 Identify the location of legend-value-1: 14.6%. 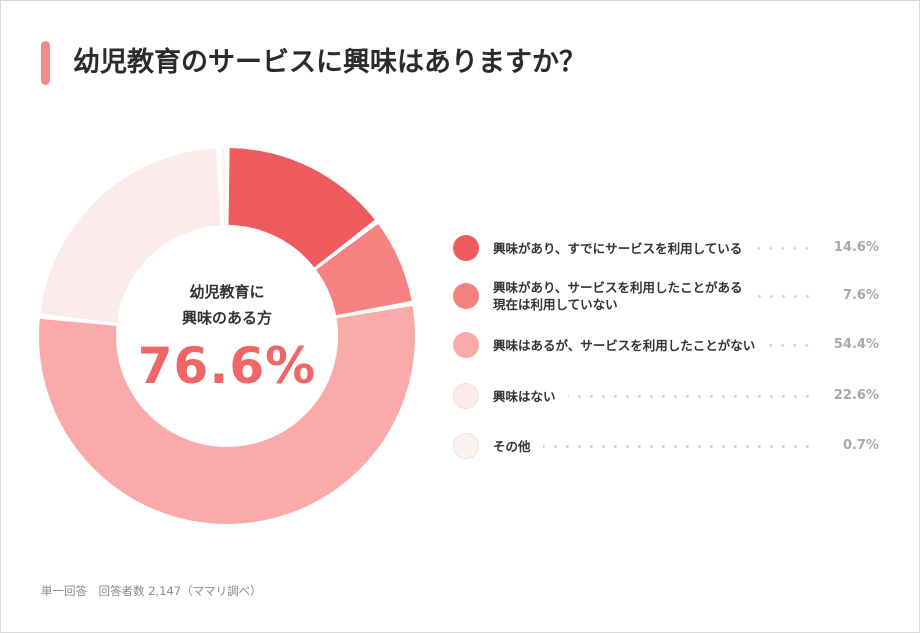
(856, 247).